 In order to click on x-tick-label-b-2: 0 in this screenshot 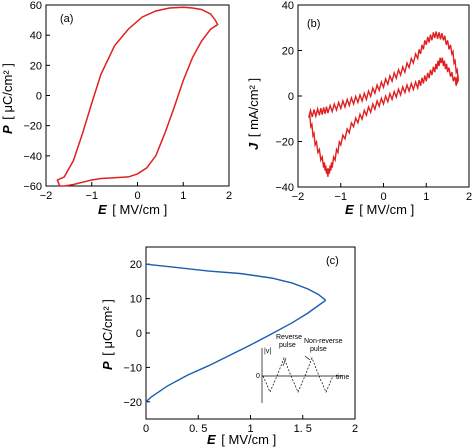, I will do `click(383, 197)`.